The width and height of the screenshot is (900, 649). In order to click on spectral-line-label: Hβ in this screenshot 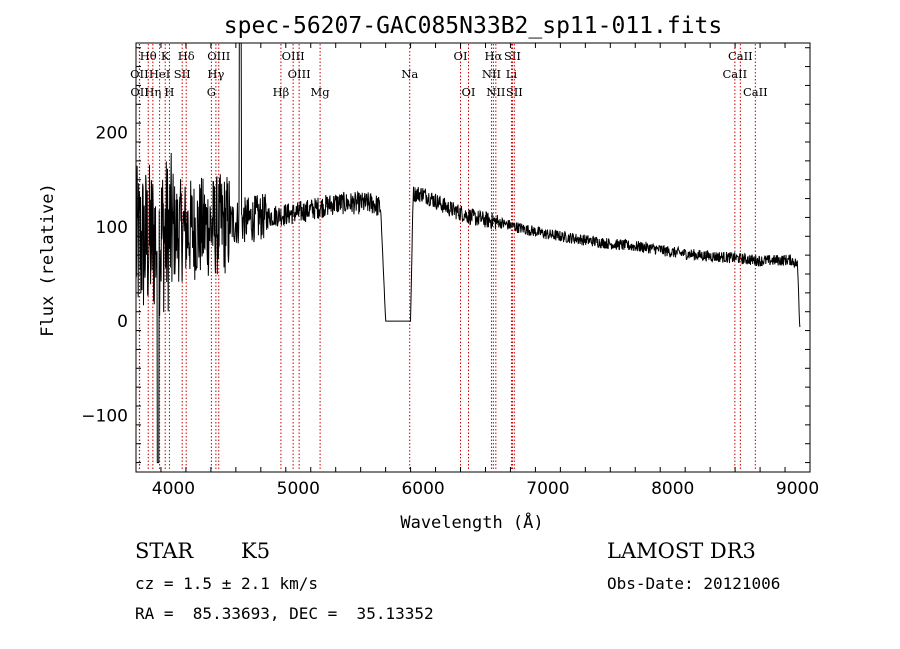, I will do `click(281, 92)`.